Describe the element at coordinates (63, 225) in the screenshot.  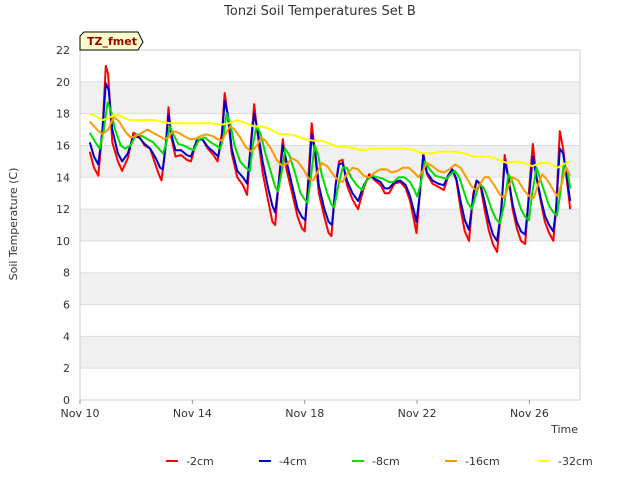
I see `y-axis-ticks: 0 2 4 6 8 10 12 14 16 18 20 22` at that location.